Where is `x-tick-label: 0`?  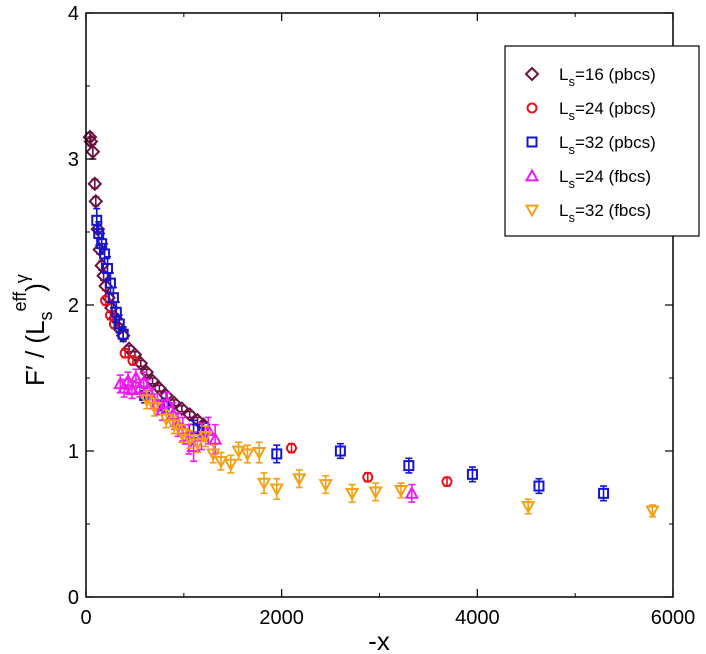 x-tick-label: 0 is located at coordinates (85, 618).